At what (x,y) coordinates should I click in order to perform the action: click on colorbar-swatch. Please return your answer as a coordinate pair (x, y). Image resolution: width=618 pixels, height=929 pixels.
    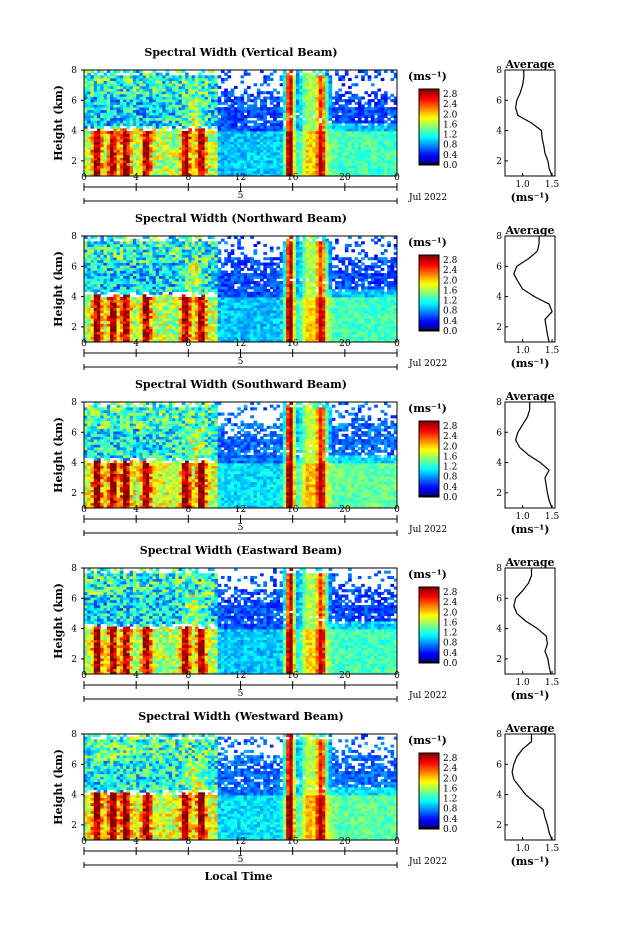
    Looking at the image, I should click on (429, 126).